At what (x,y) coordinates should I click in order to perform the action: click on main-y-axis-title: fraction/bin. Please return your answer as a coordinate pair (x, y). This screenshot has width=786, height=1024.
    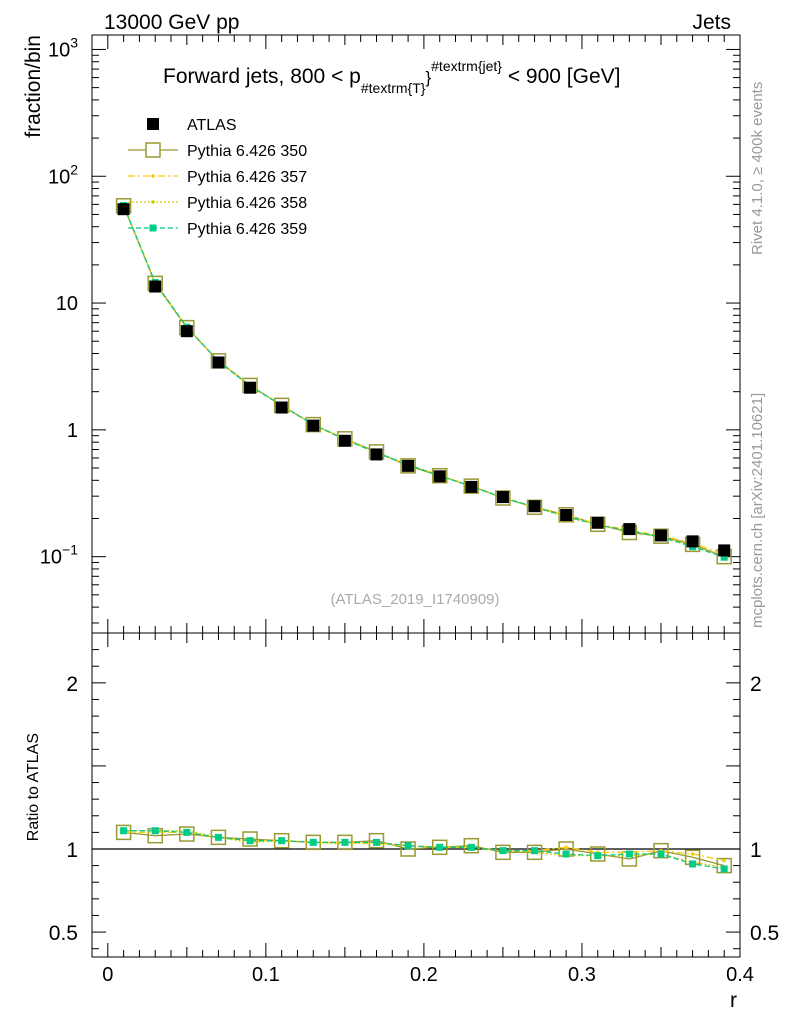
    Looking at the image, I should click on (33, 86).